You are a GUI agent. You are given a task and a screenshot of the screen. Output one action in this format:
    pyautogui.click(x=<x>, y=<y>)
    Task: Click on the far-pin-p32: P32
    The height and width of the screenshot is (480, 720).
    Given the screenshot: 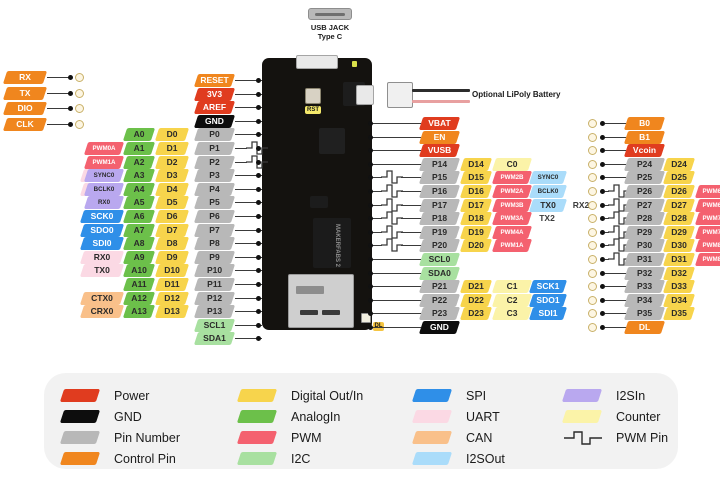 What is the action you would take?
    pyautogui.click(x=644, y=273)
    